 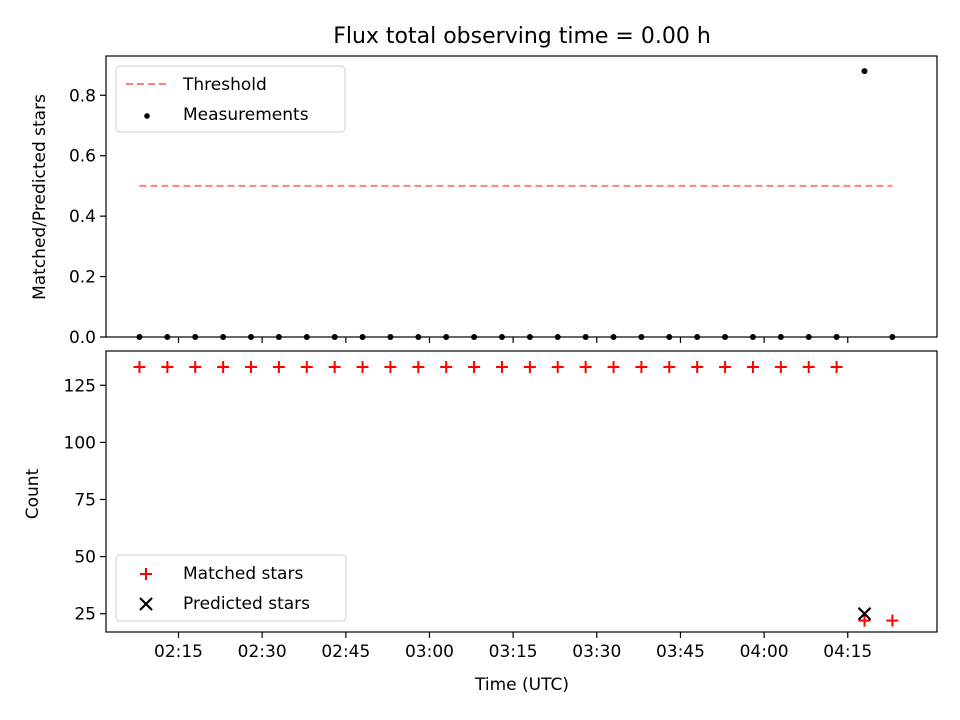 I want to click on legend-matched-marker, so click(x=146, y=574).